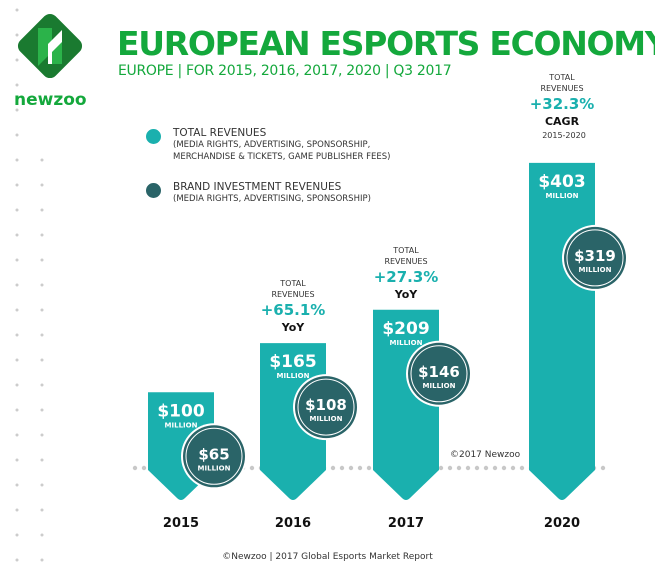  I want to click on growth-value-label: +32.3%, so click(562, 104).